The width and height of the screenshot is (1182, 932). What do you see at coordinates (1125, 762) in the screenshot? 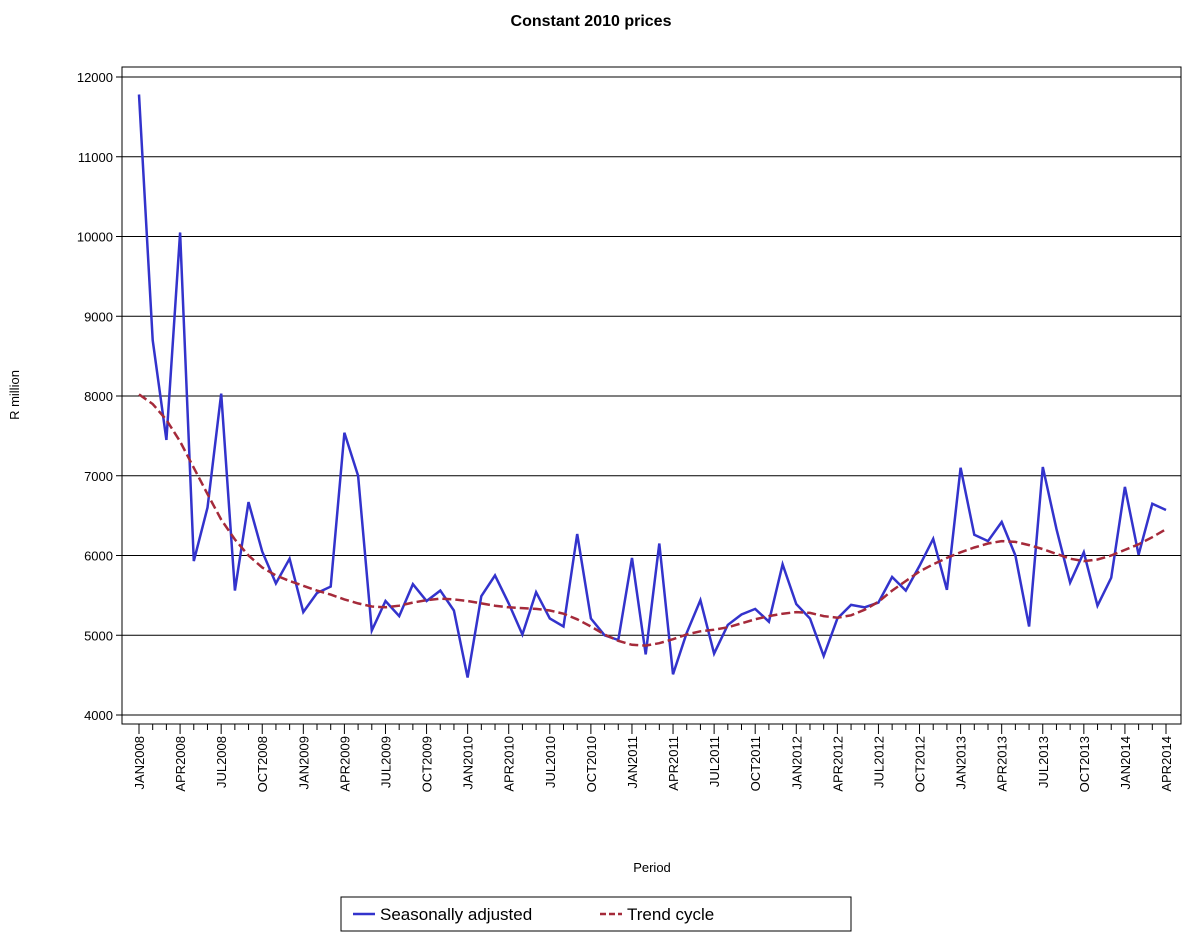
I see `x-tick-label: JAN2014` at bounding box center [1125, 762].